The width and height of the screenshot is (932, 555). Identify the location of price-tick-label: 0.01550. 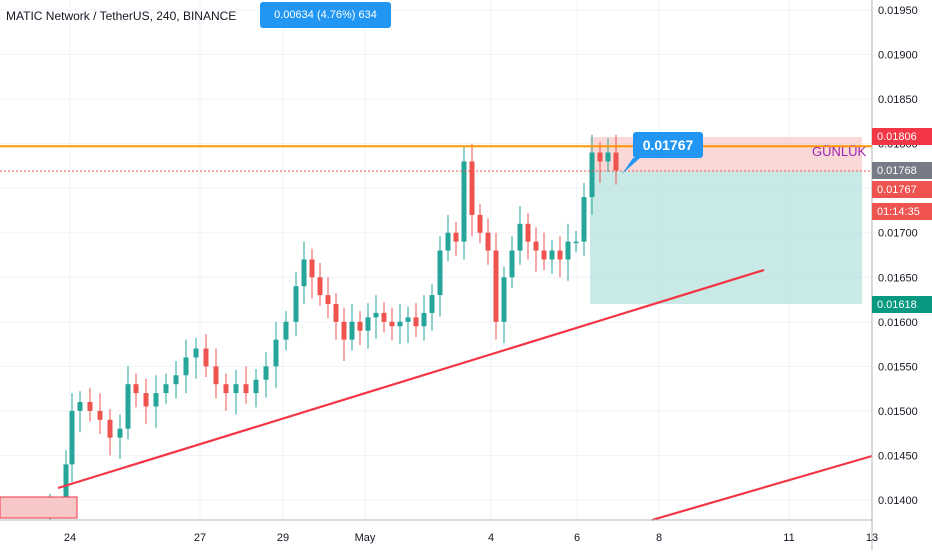
(898, 367).